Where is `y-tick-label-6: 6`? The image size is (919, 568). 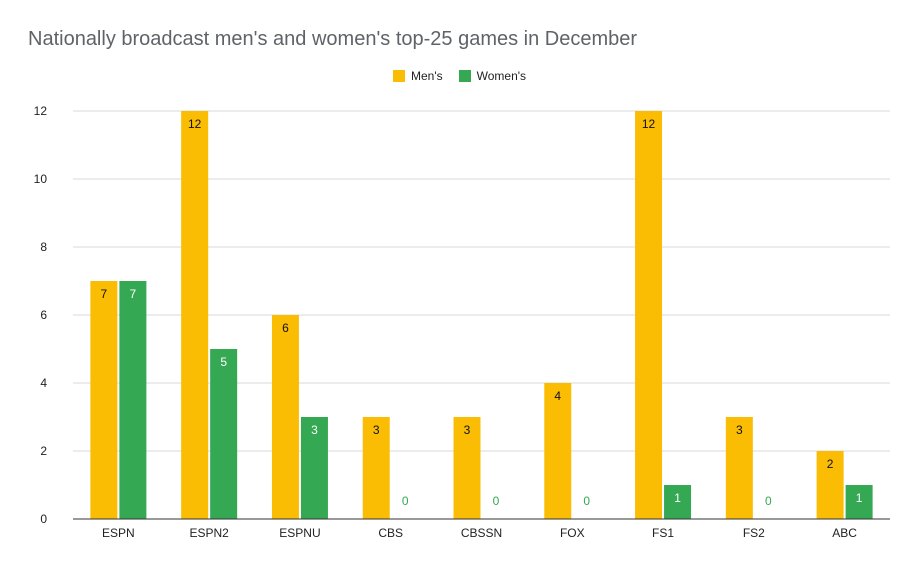
y-tick-label-6: 6 is located at coordinates (43, 315).